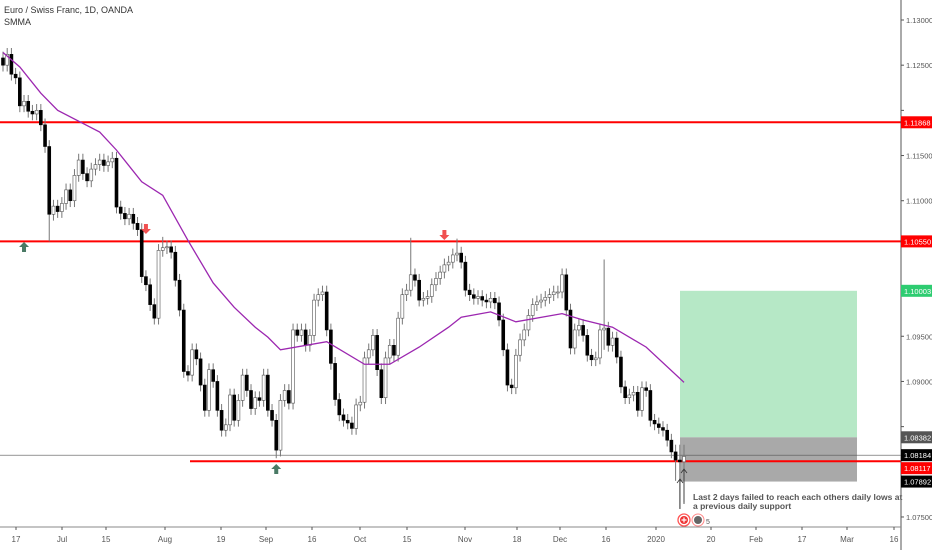  Describe the element at coordinates (360, 539) in the screenshot. I see `time-tick-label: Oct` at that location.